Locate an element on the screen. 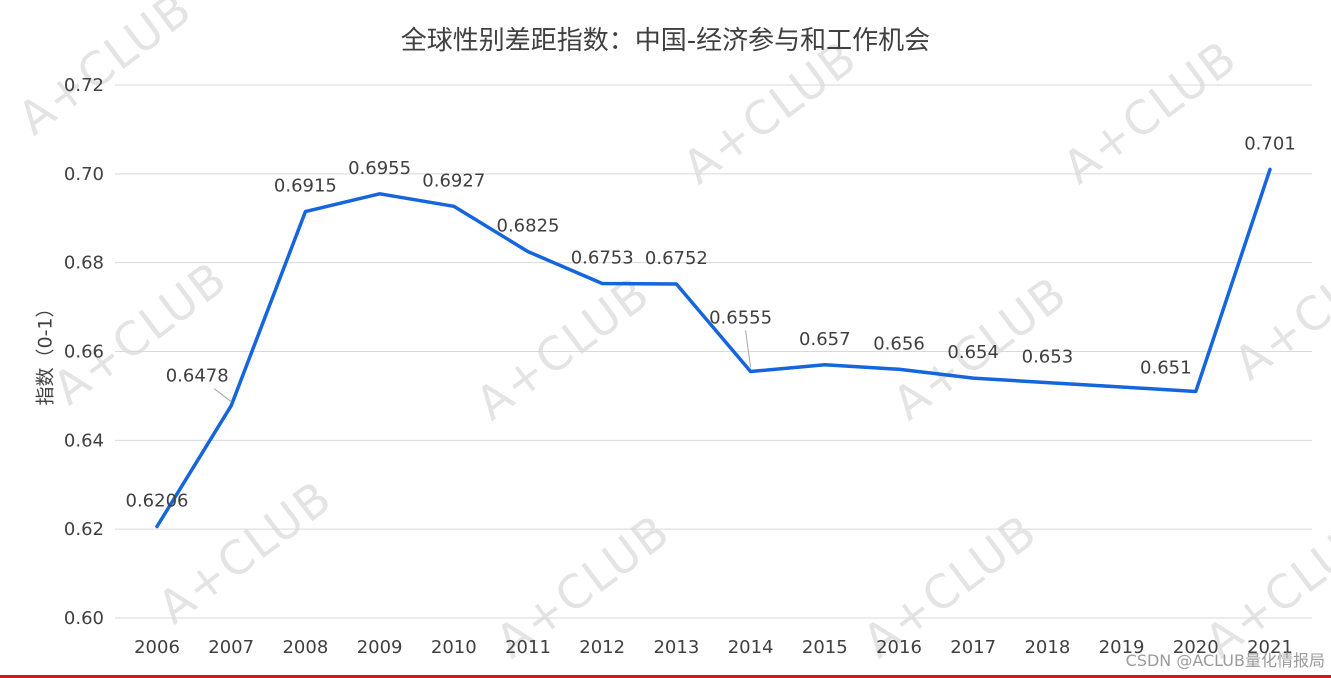  x-tick-label: 2020 is located at coordinates (1196, 647).